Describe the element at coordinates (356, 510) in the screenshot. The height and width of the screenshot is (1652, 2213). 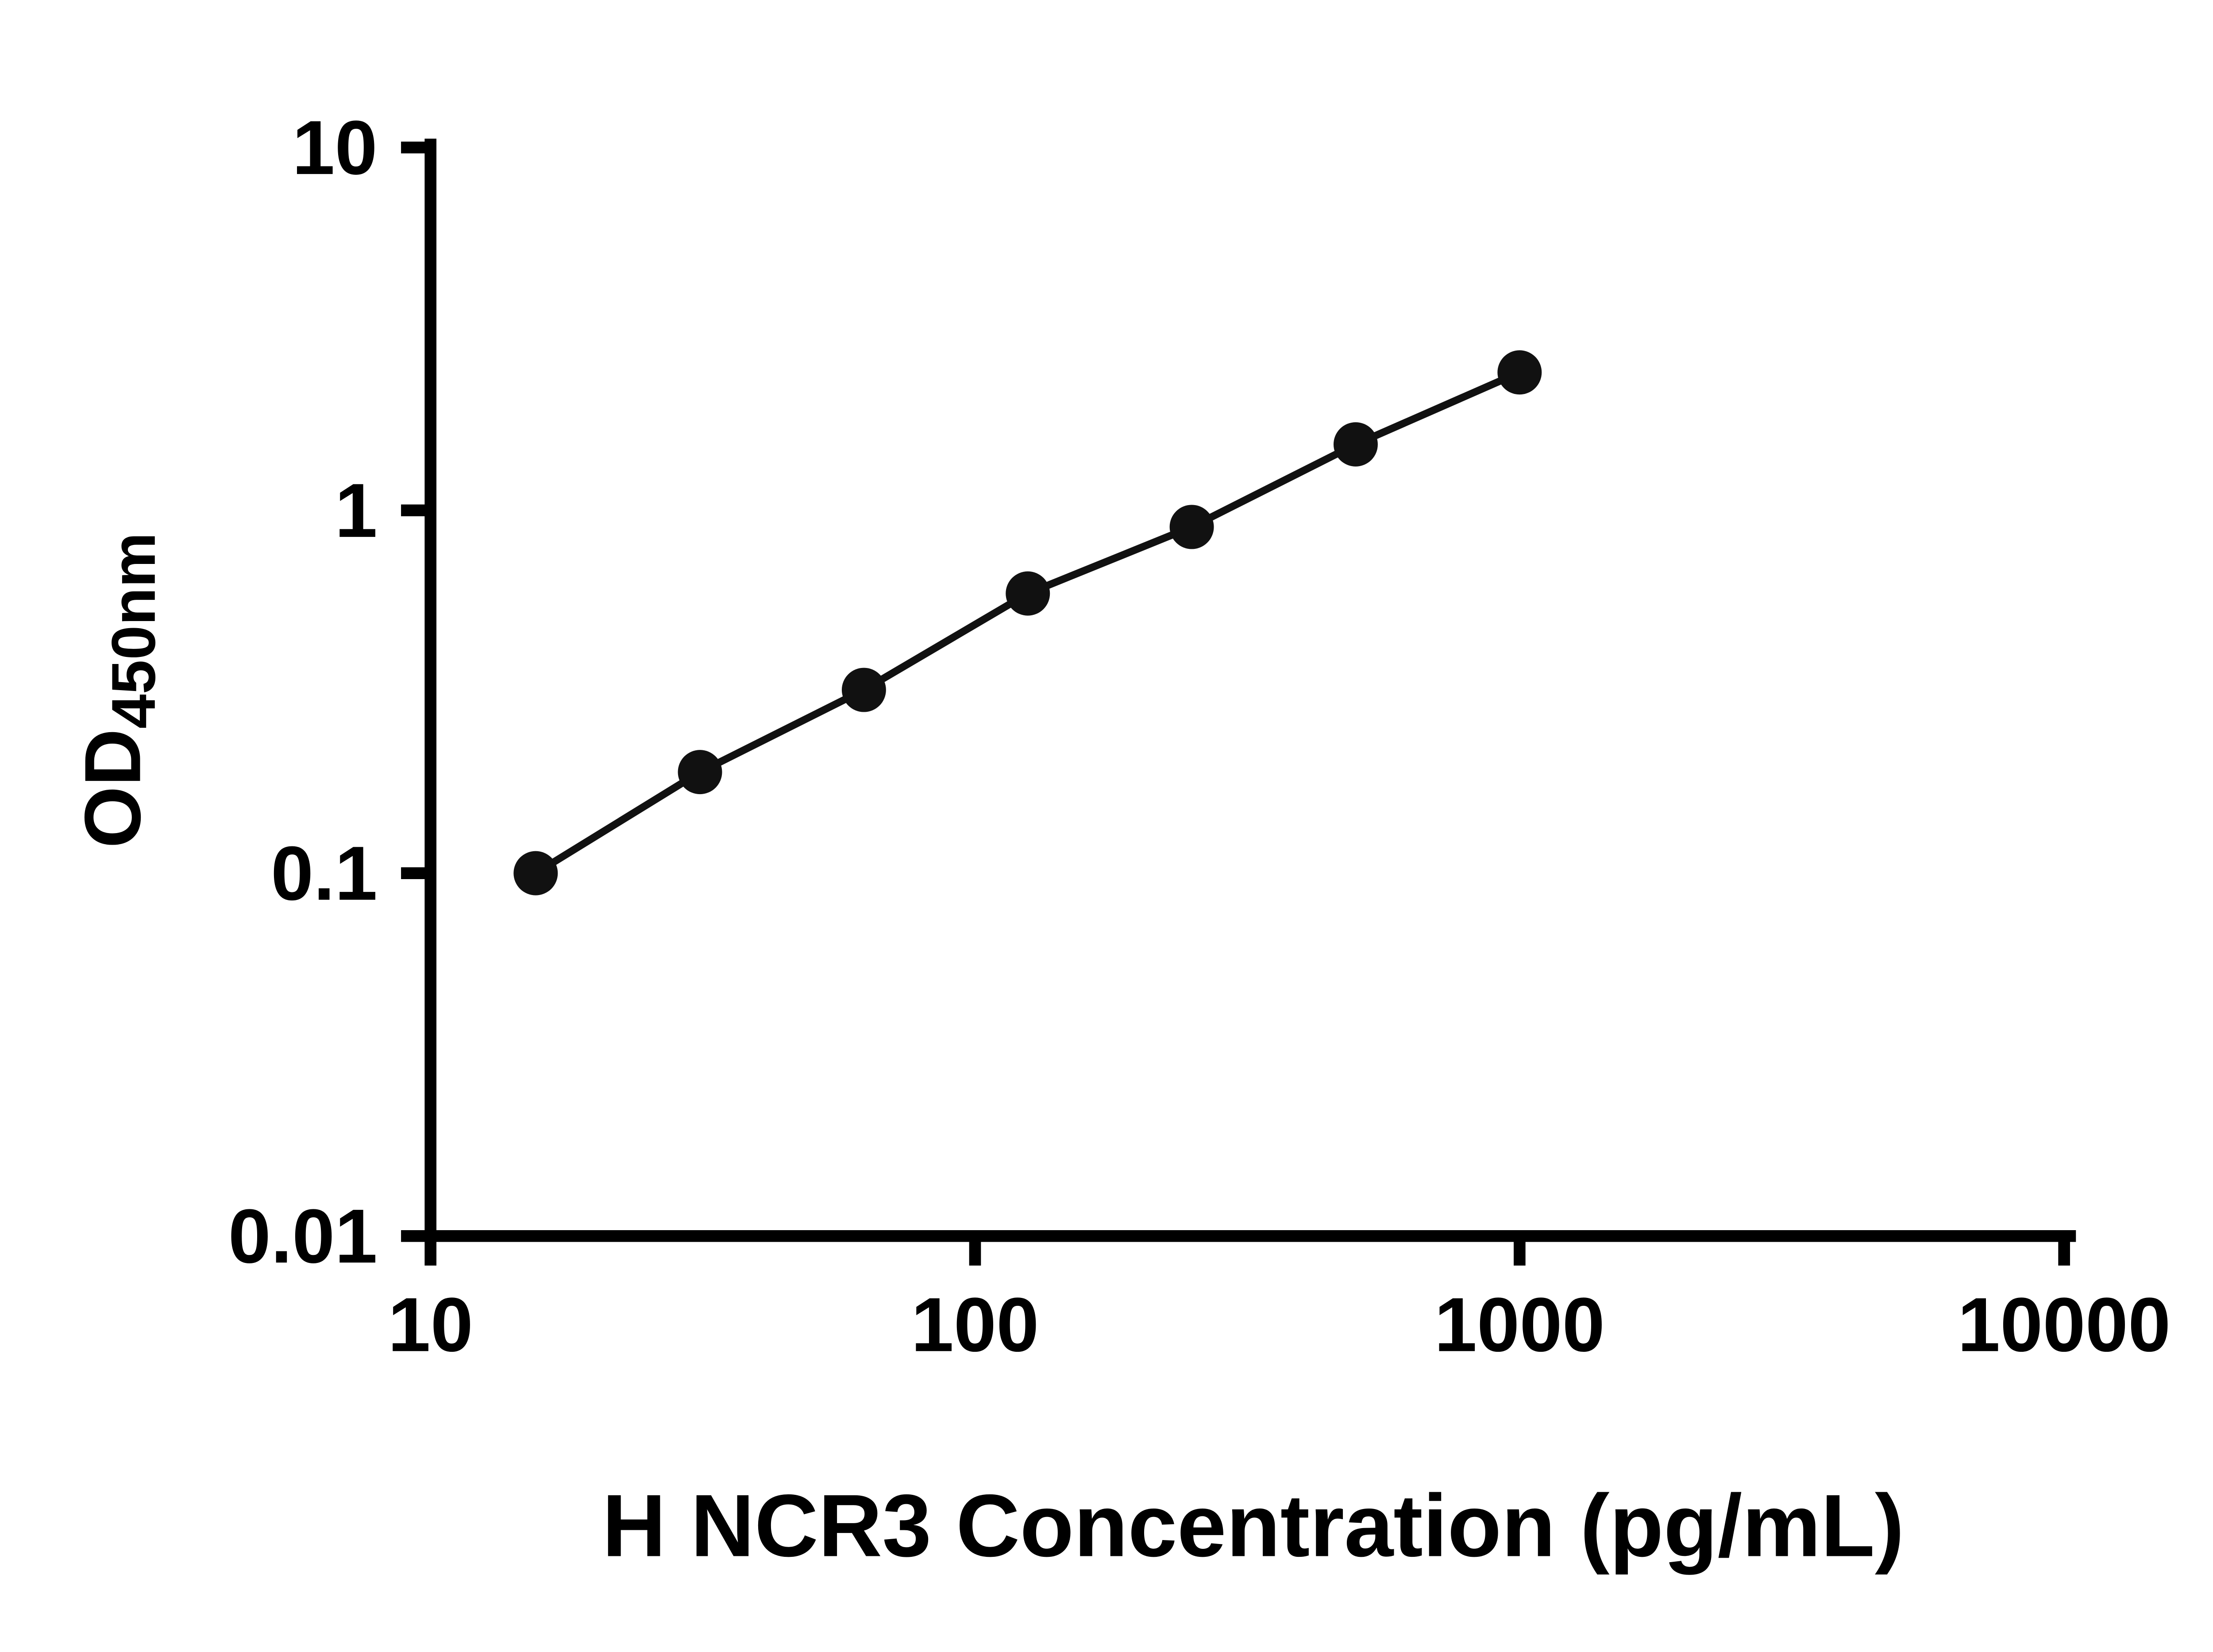
I see `y-tick-label: 1` at that location.